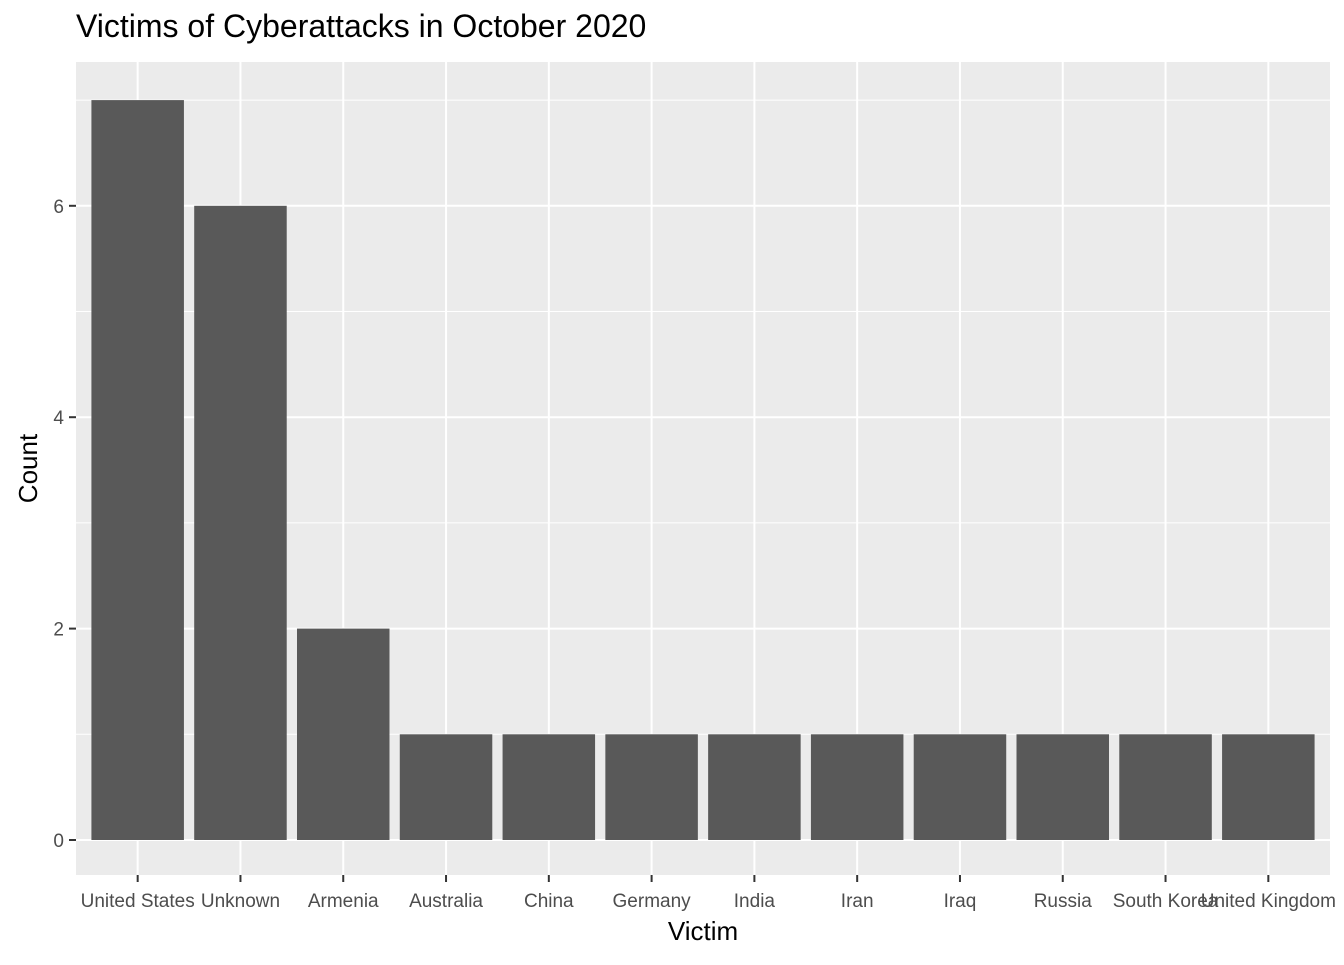 The image size is (1344, 965). Describe the element at coordinates (361, 26) in the screenshot. I see `chart-title: Victims of Cyberattacks in October 2020` at that location.